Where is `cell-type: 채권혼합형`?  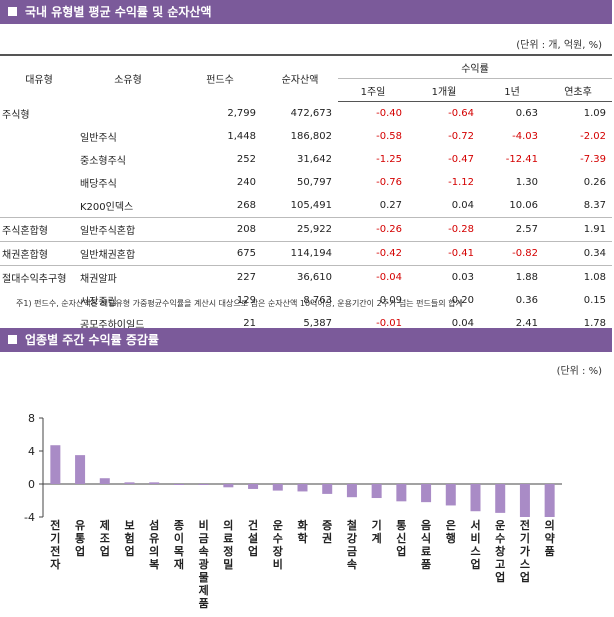 cell-type: 채권혼합형 is located at coordinates (39, 253).